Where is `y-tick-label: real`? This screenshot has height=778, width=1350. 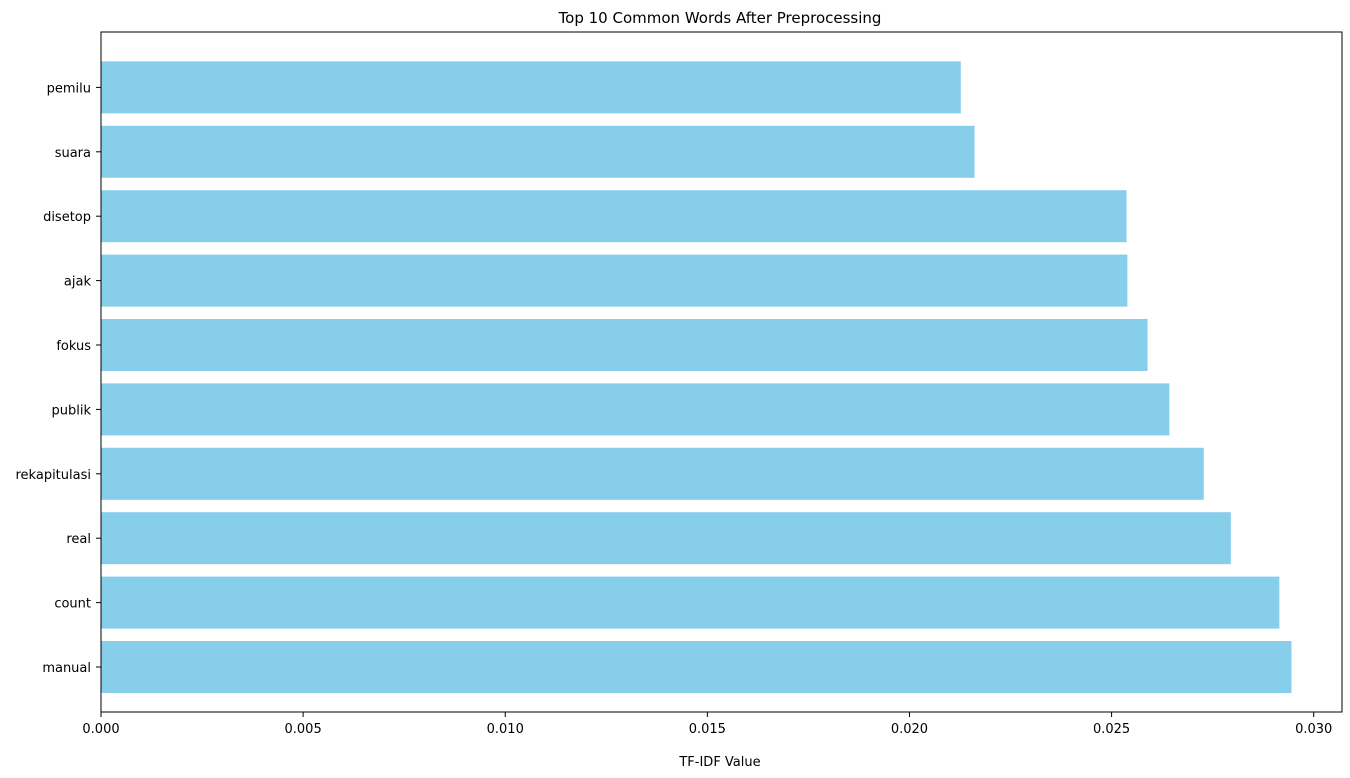 y-tick-label: real is located at coordinates (78, 539).